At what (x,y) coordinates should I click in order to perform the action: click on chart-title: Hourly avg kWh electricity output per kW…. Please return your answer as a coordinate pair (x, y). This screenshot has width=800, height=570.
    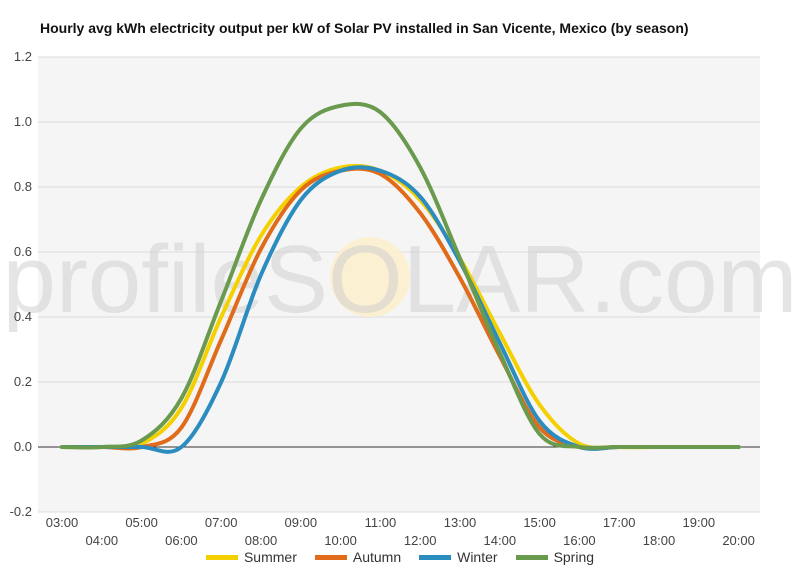
    Looking at the image, I should click on (364, 28).